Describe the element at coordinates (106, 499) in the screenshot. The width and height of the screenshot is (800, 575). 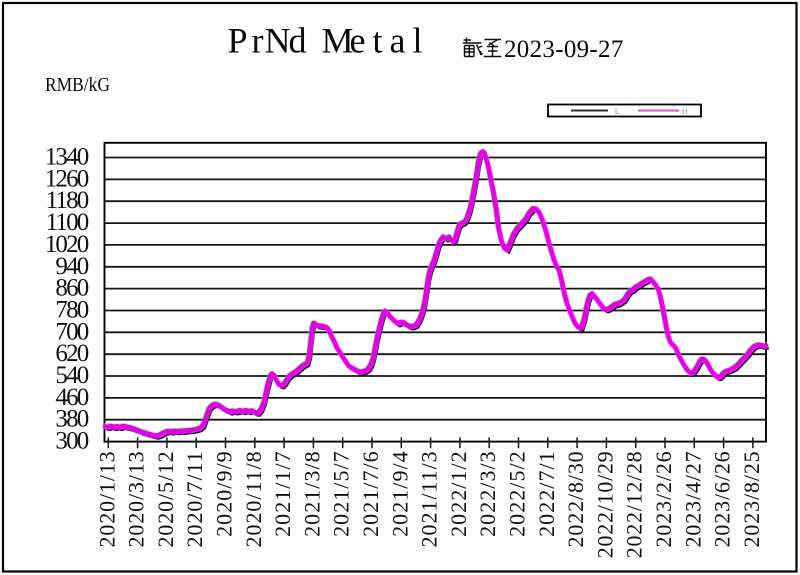
I see `svg-text: 2020/1/13` at that location.